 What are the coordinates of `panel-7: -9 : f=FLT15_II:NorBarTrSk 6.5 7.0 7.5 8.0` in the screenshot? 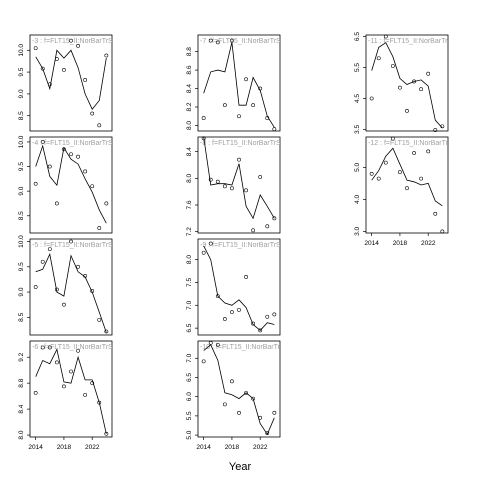 It's located at (233, 287).